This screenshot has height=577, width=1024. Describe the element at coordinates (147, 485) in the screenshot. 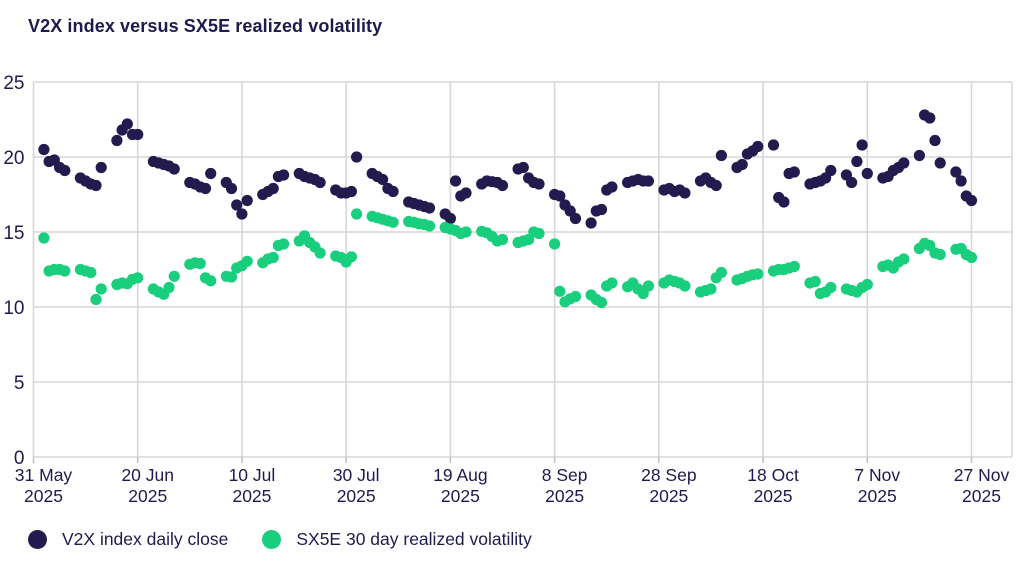

I see `x-axis-tick-label: 20 Jun 2025` at that location.